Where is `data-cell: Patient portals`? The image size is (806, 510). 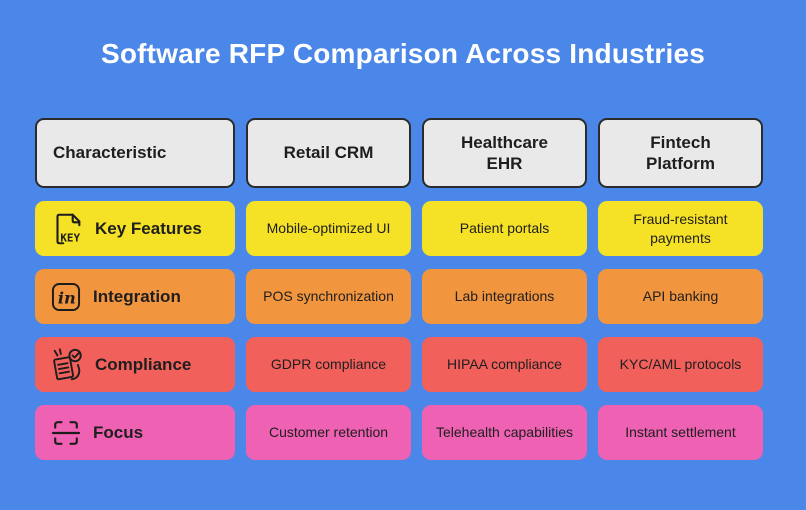 data-cell: Patient portals is located at coordinates (504, 228).